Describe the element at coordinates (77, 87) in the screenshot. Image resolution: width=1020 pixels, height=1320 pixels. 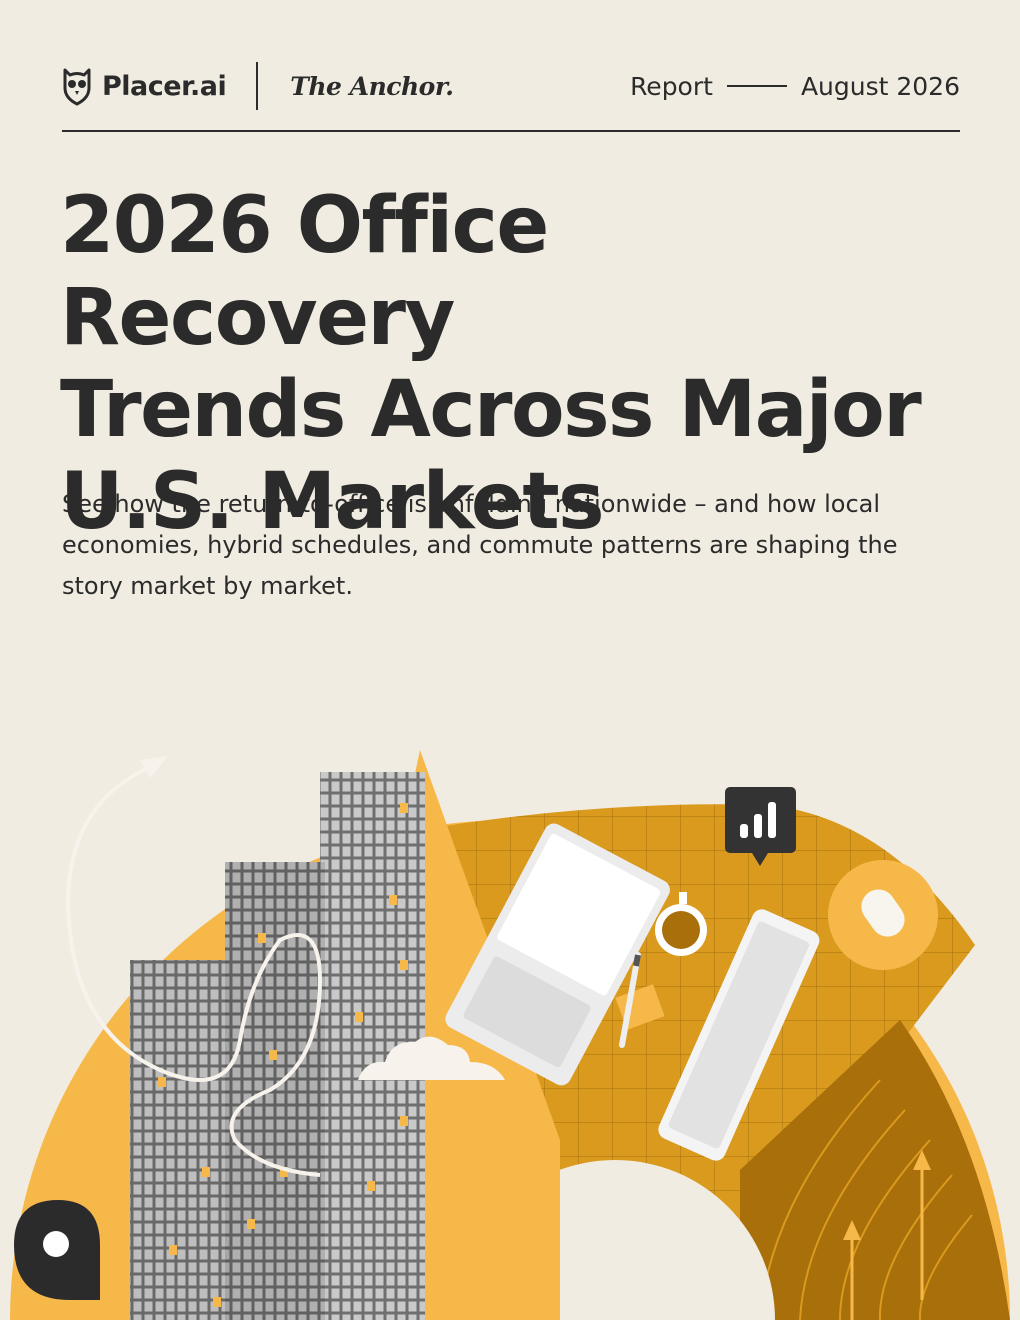
I see `owl-logo-icon` at that location.